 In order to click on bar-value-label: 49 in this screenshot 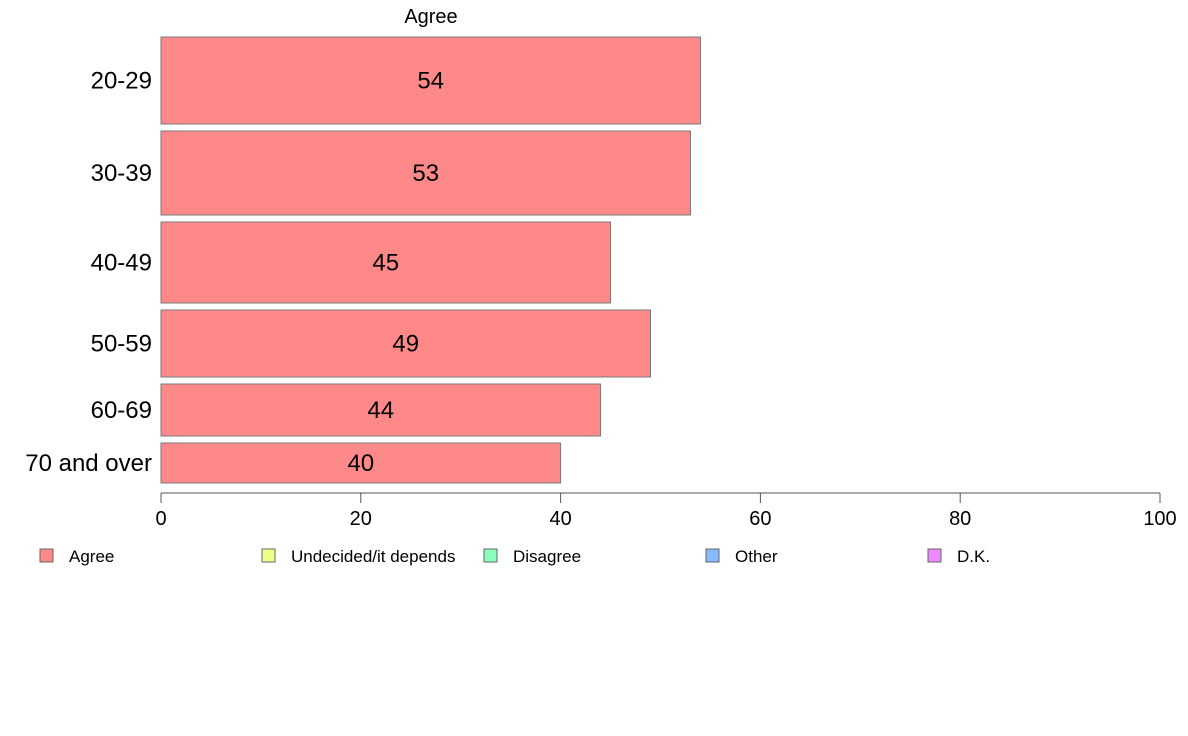, I will do `click(405, 344)`.